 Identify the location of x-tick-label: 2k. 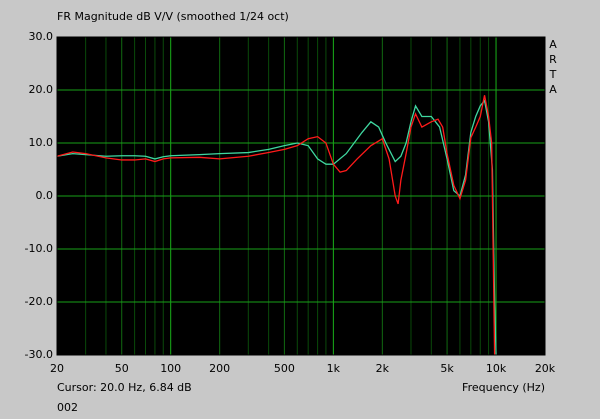
(383, 368).